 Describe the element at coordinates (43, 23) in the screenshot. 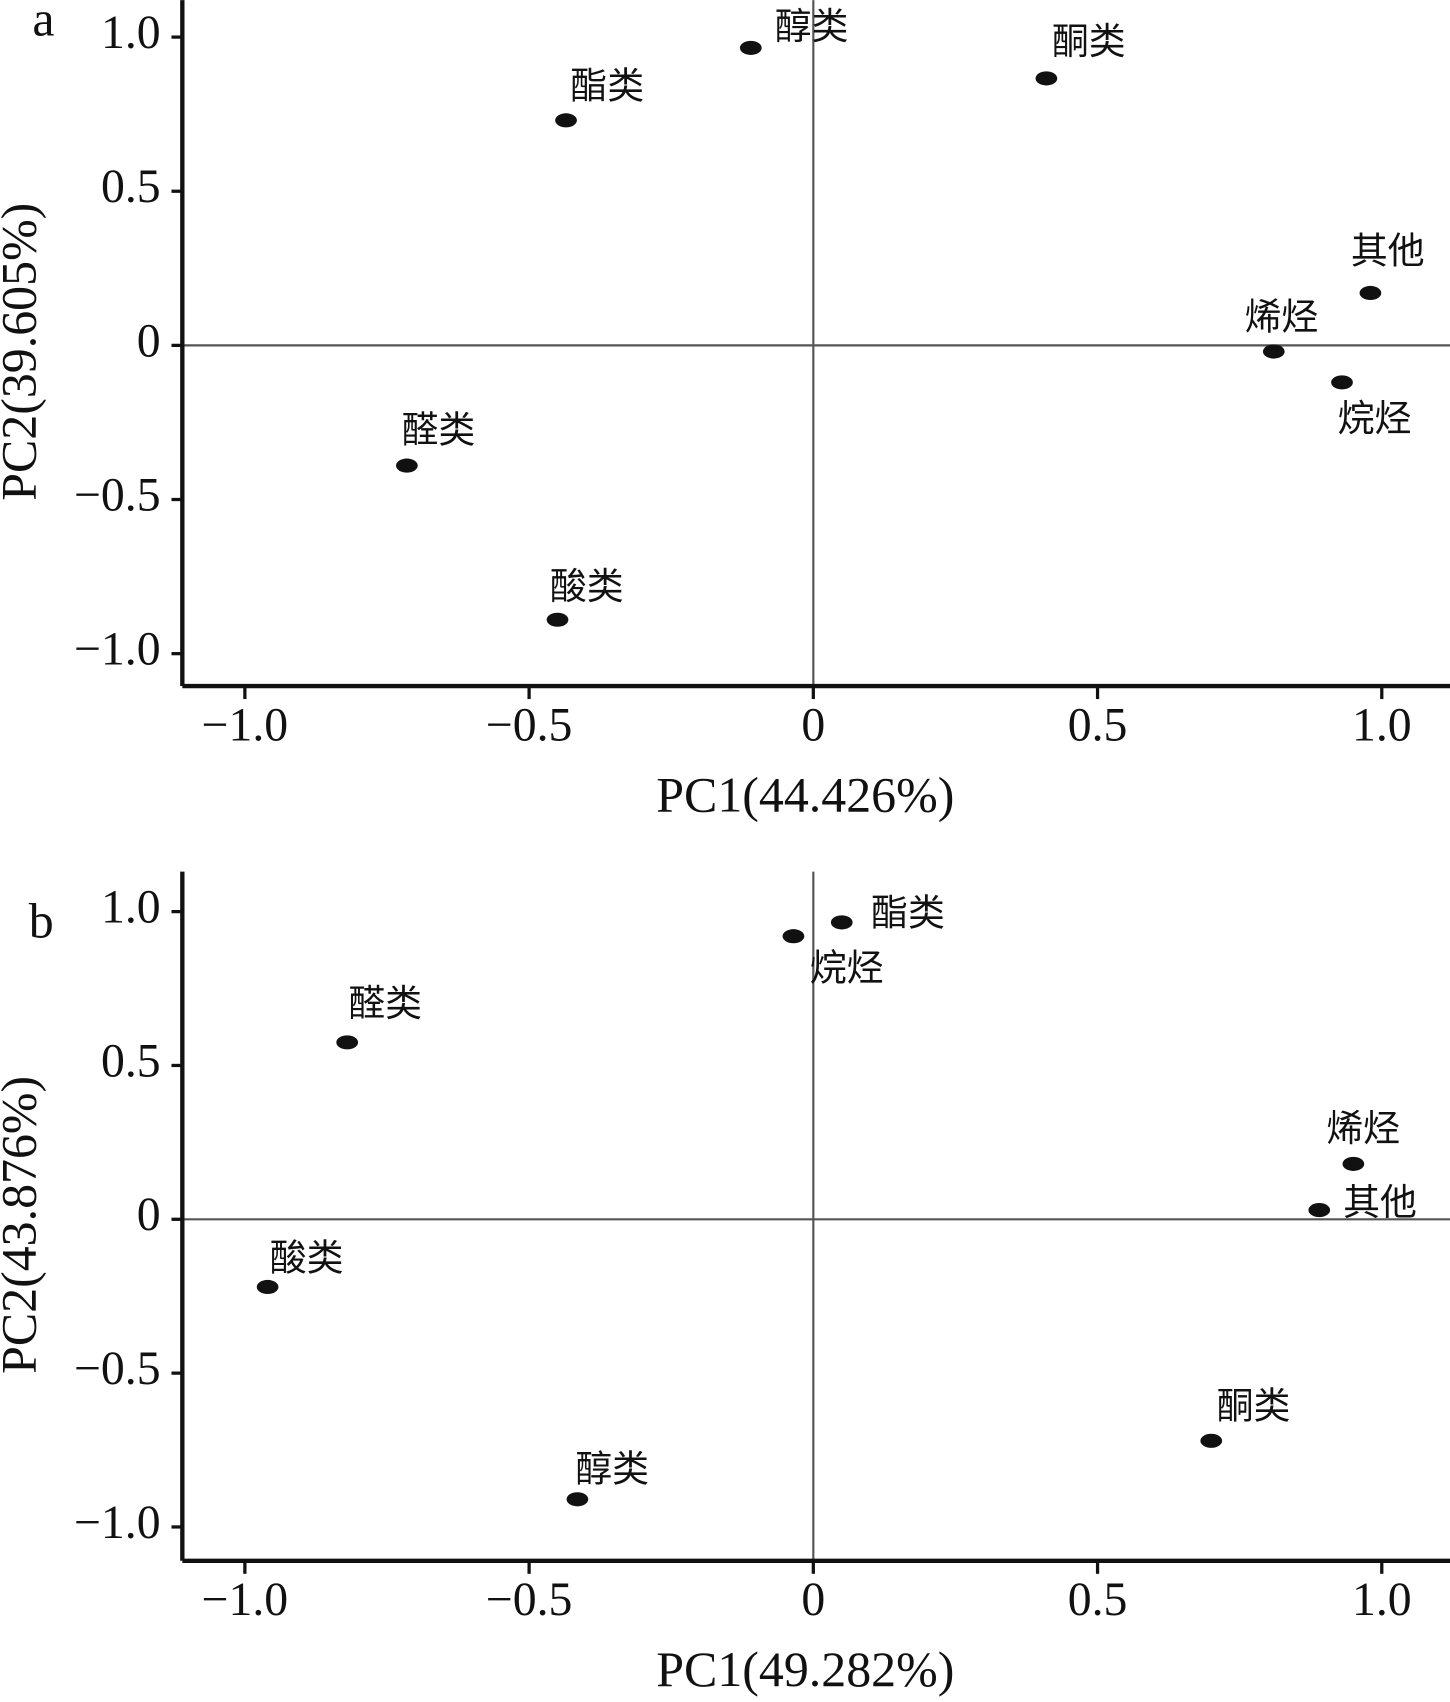

I see `panel-label: a` at that location.